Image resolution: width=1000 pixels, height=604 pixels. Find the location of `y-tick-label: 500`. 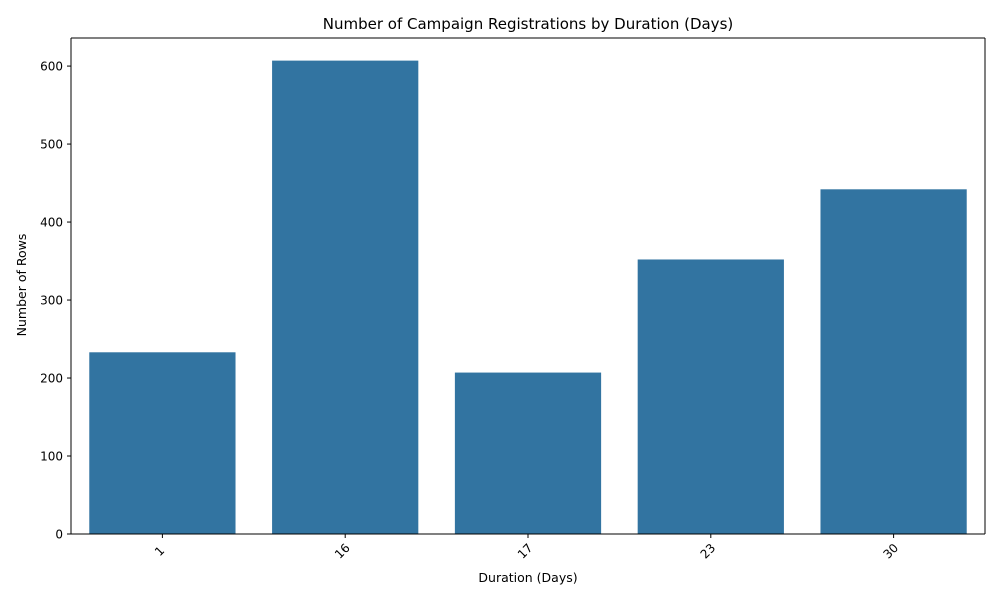

y-tick-label: 500 is located at coordinates (51, 145).